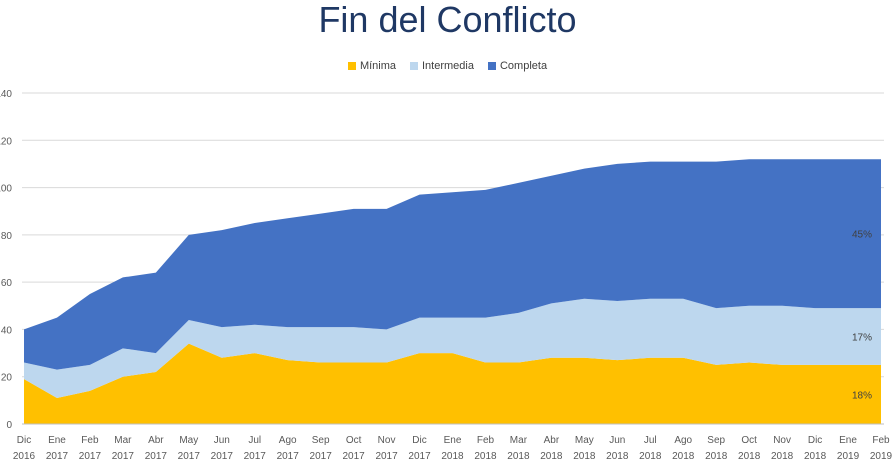 Image resolution: width=895 pixels, height=466 pixels. What do you see at coordinates (7, 330) in the screenshot?
I see `y-tick-label: 40` at bounding box center [7, 330].